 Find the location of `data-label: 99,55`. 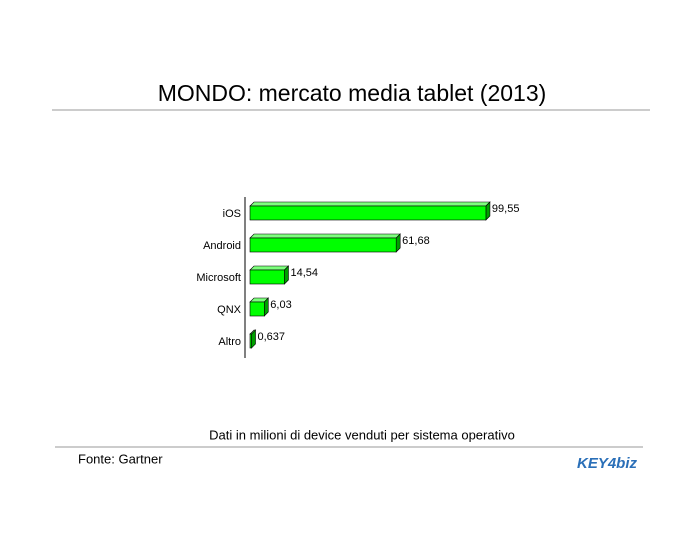

data-label: 99,55 is located at coordinates (506, 209).